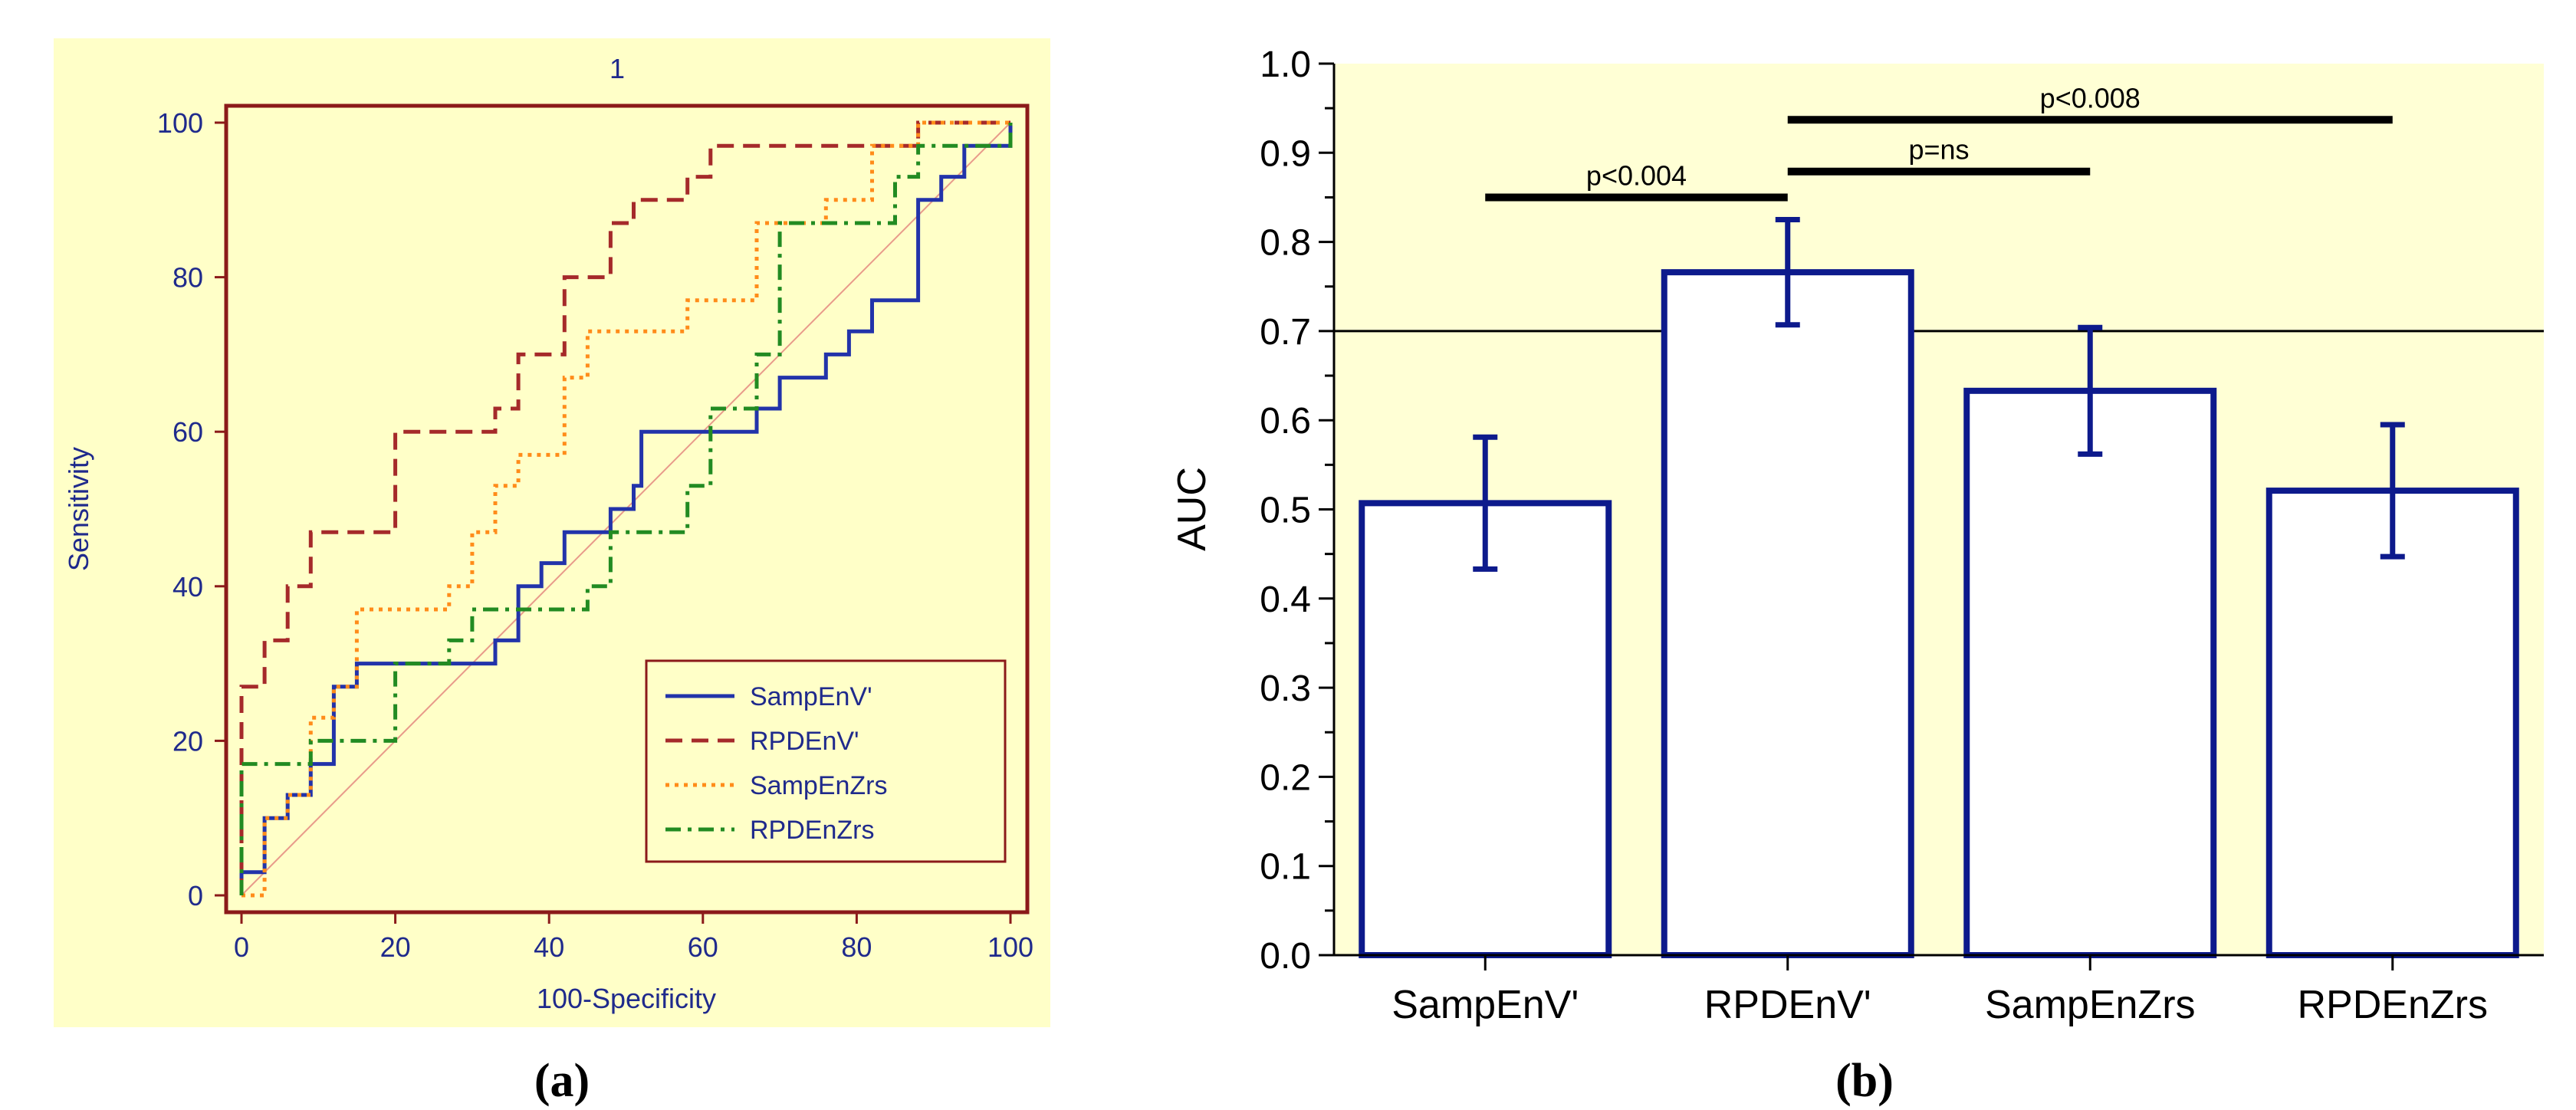  What do you see at coordinates (1286, 64) in the screenshot?
I see `bar-y-tick-label: 1.0` at bounding box center [1286, 64].